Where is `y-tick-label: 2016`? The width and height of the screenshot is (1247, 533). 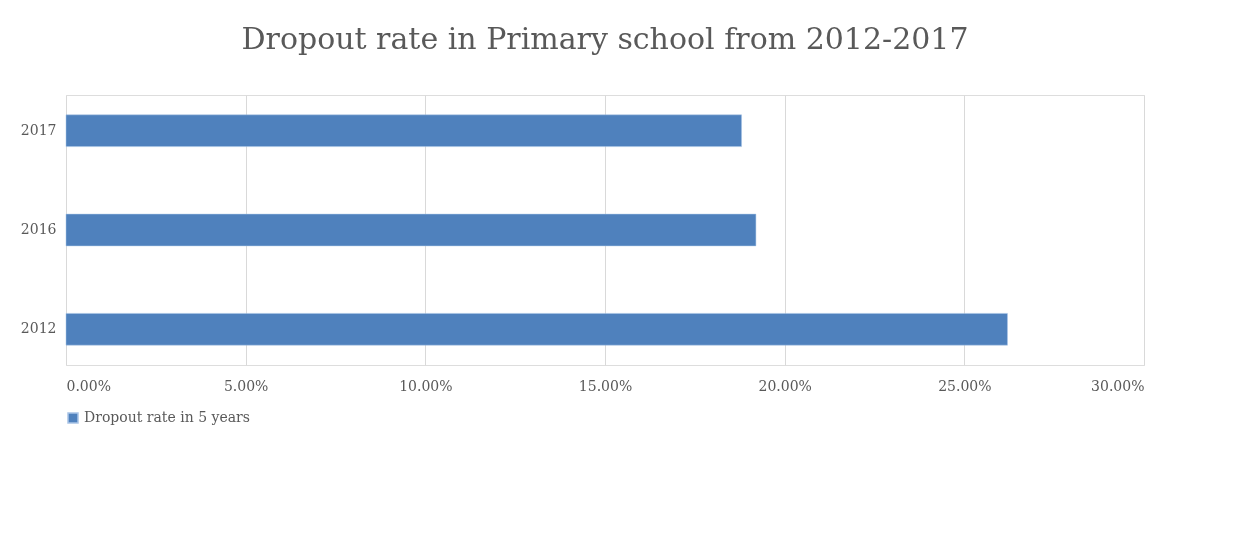 y-tick-label: 2016 is located at coordinates (38, 229).